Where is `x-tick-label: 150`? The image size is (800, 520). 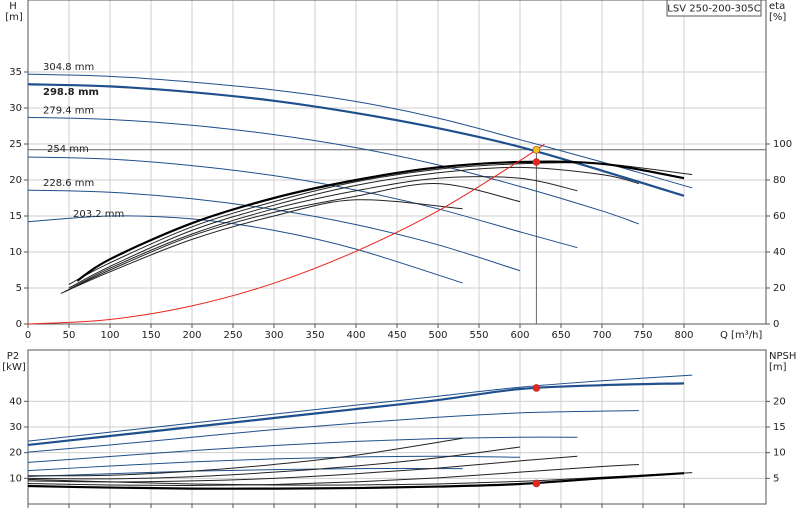 x-tick-label: 150 is located at coordinates (150, 335).